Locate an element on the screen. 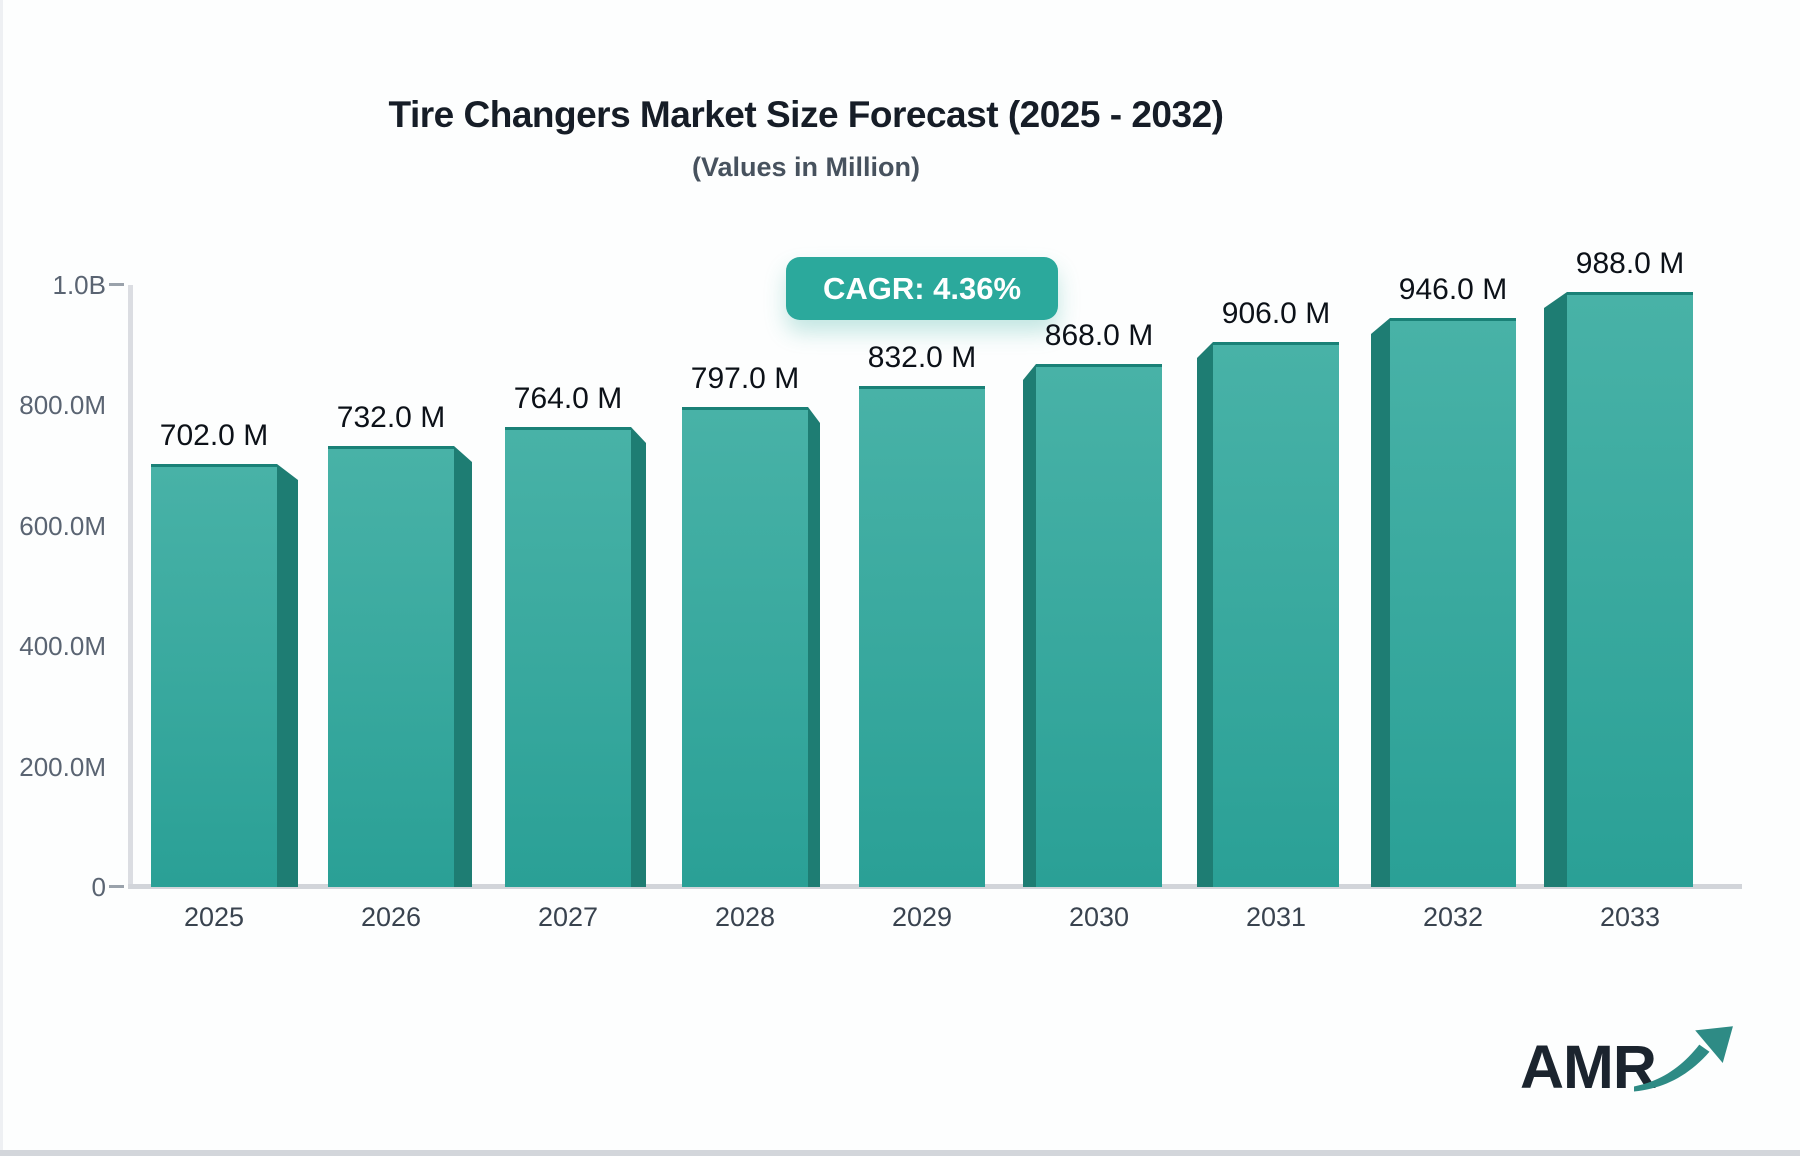  y-tick-label: 600.0M is located at coordinates (62, 526).